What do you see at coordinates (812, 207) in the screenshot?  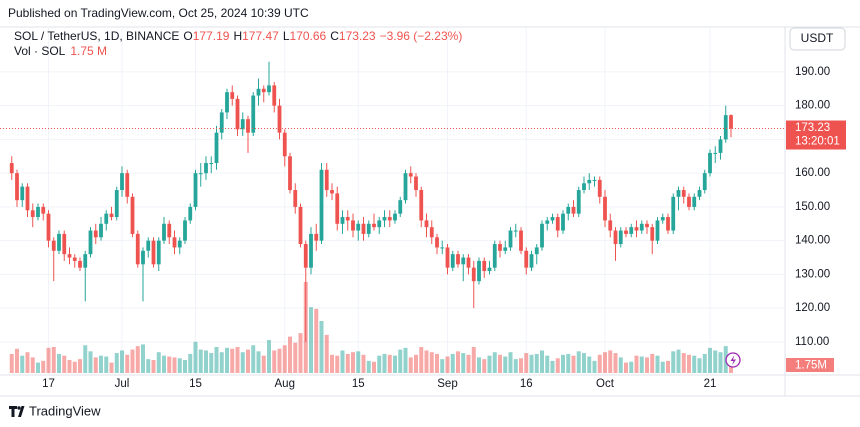 I see `y-tick-label: 150.00` at bounding box center [812, 207].